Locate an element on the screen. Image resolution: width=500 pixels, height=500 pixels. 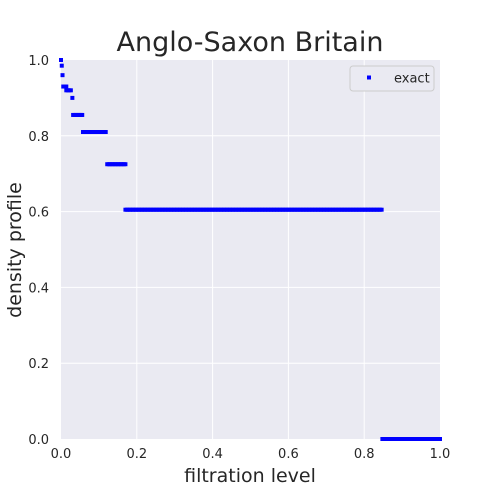
y-tick-label: 0.0 is located at coordinates (38, 440).